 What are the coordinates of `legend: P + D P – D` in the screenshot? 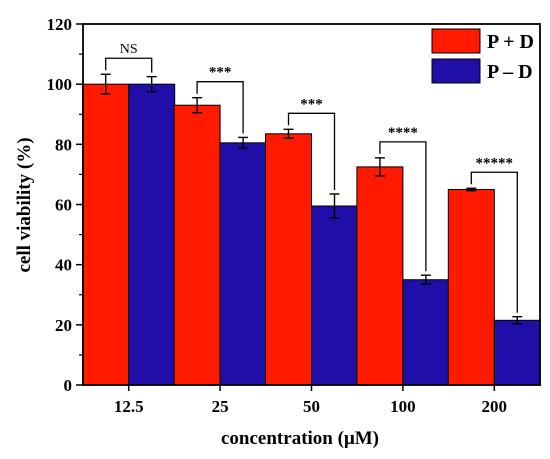 It's located at (482, 56).